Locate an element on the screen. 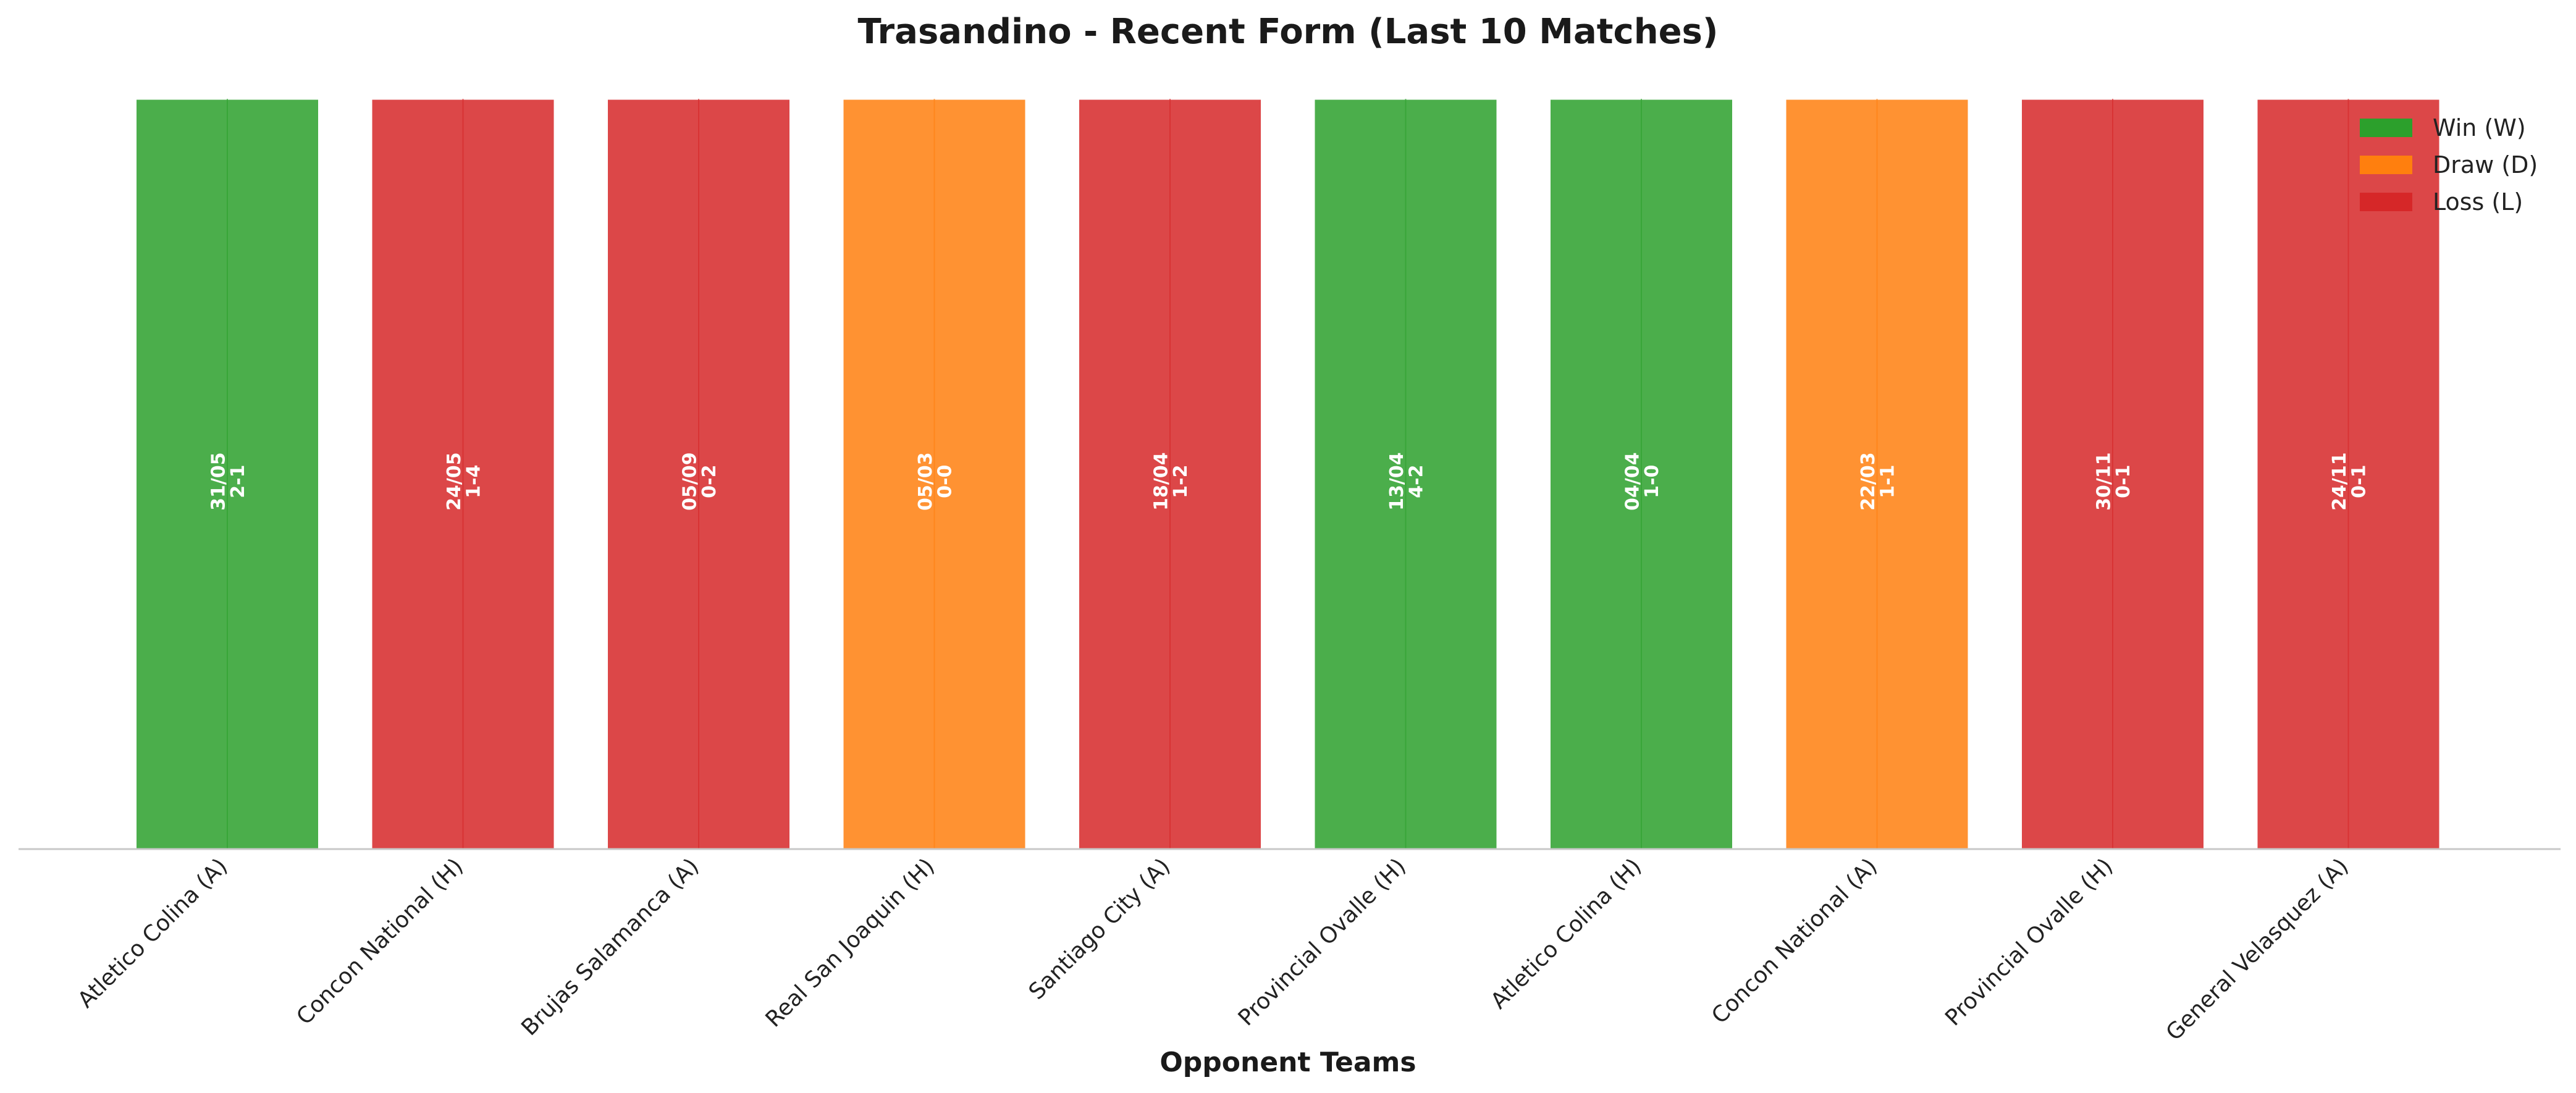  legend-swatch-d is located at coordinates (2386, 165).